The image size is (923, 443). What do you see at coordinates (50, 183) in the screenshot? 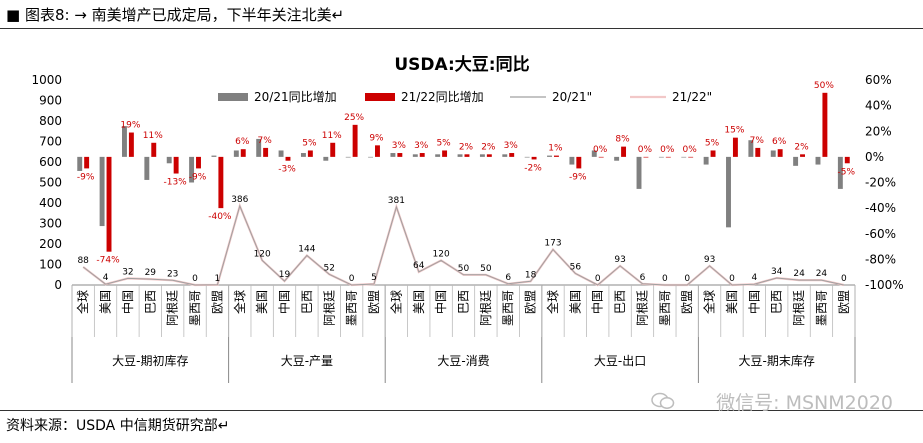
I see `left-axis-tick-label: 500` at bounding box center [50, 183].